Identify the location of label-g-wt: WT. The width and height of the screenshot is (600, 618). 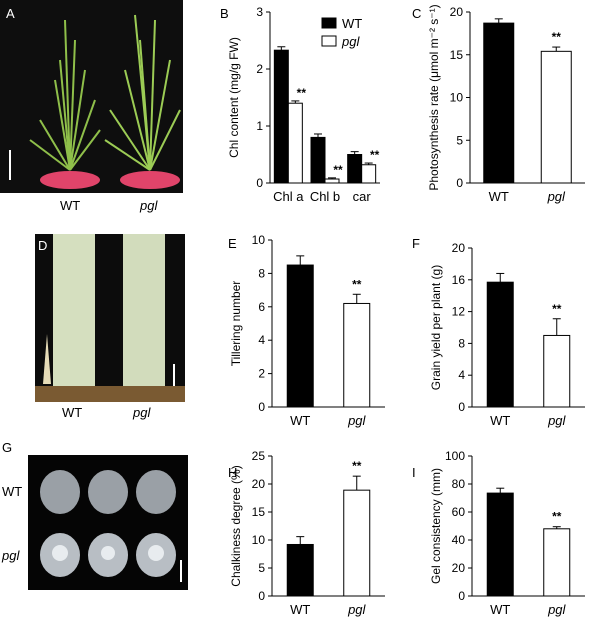
(12, 491).